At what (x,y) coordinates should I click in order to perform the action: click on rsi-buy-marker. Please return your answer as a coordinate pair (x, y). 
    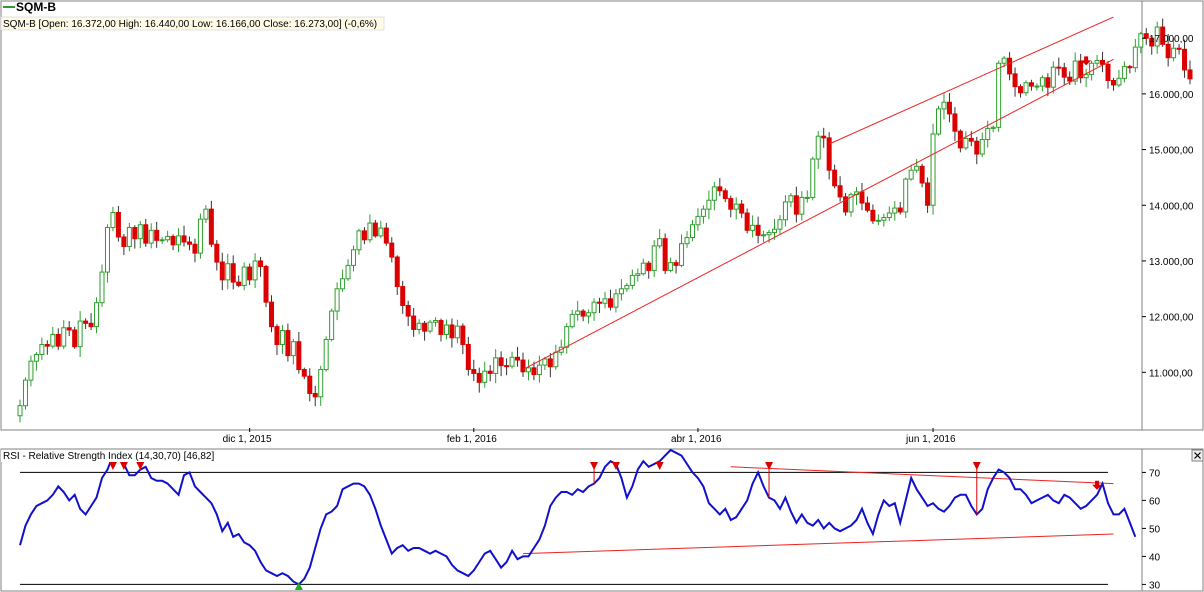
    Looking at the image, I should click on (298, 586).